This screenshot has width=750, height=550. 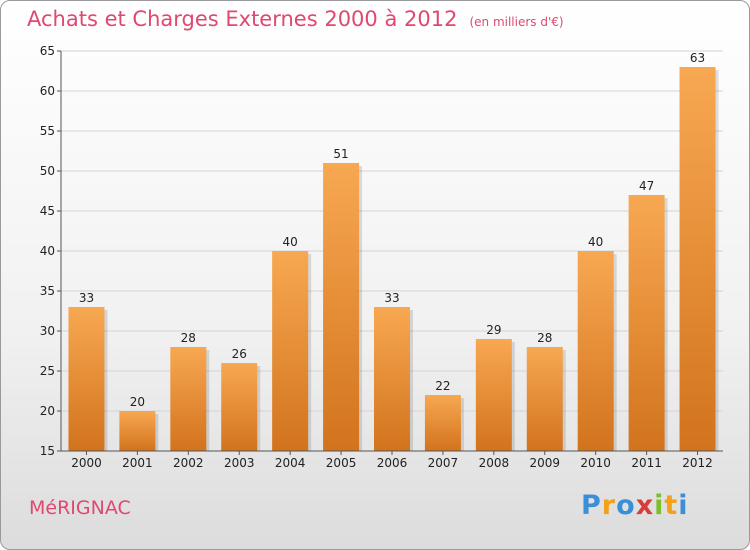 I want to click on x-tick-label: 2007, so click(x=443, y=463).